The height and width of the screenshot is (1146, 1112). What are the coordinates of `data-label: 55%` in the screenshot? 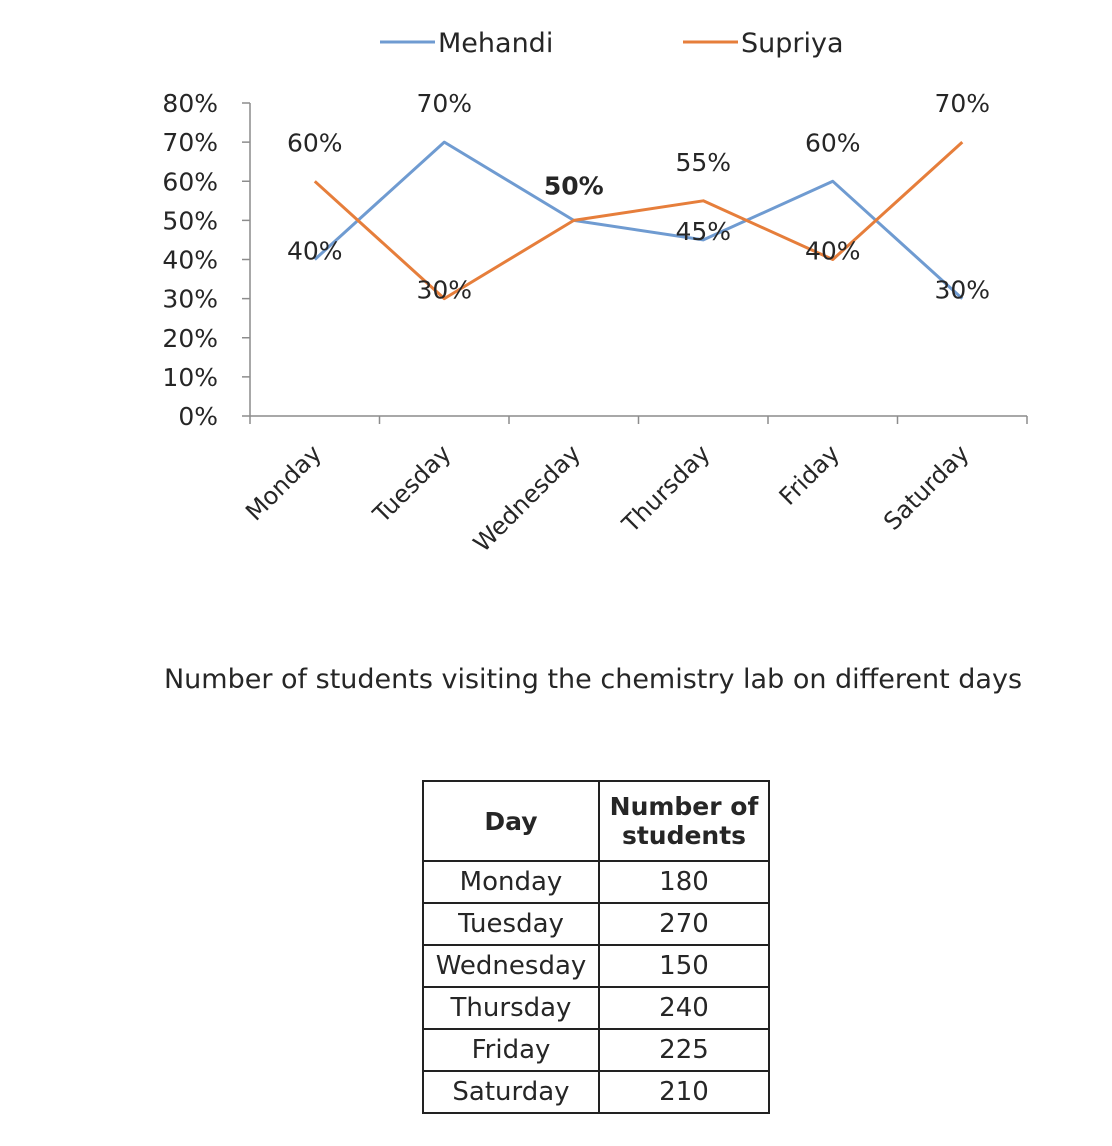 It's located at (703, 162).